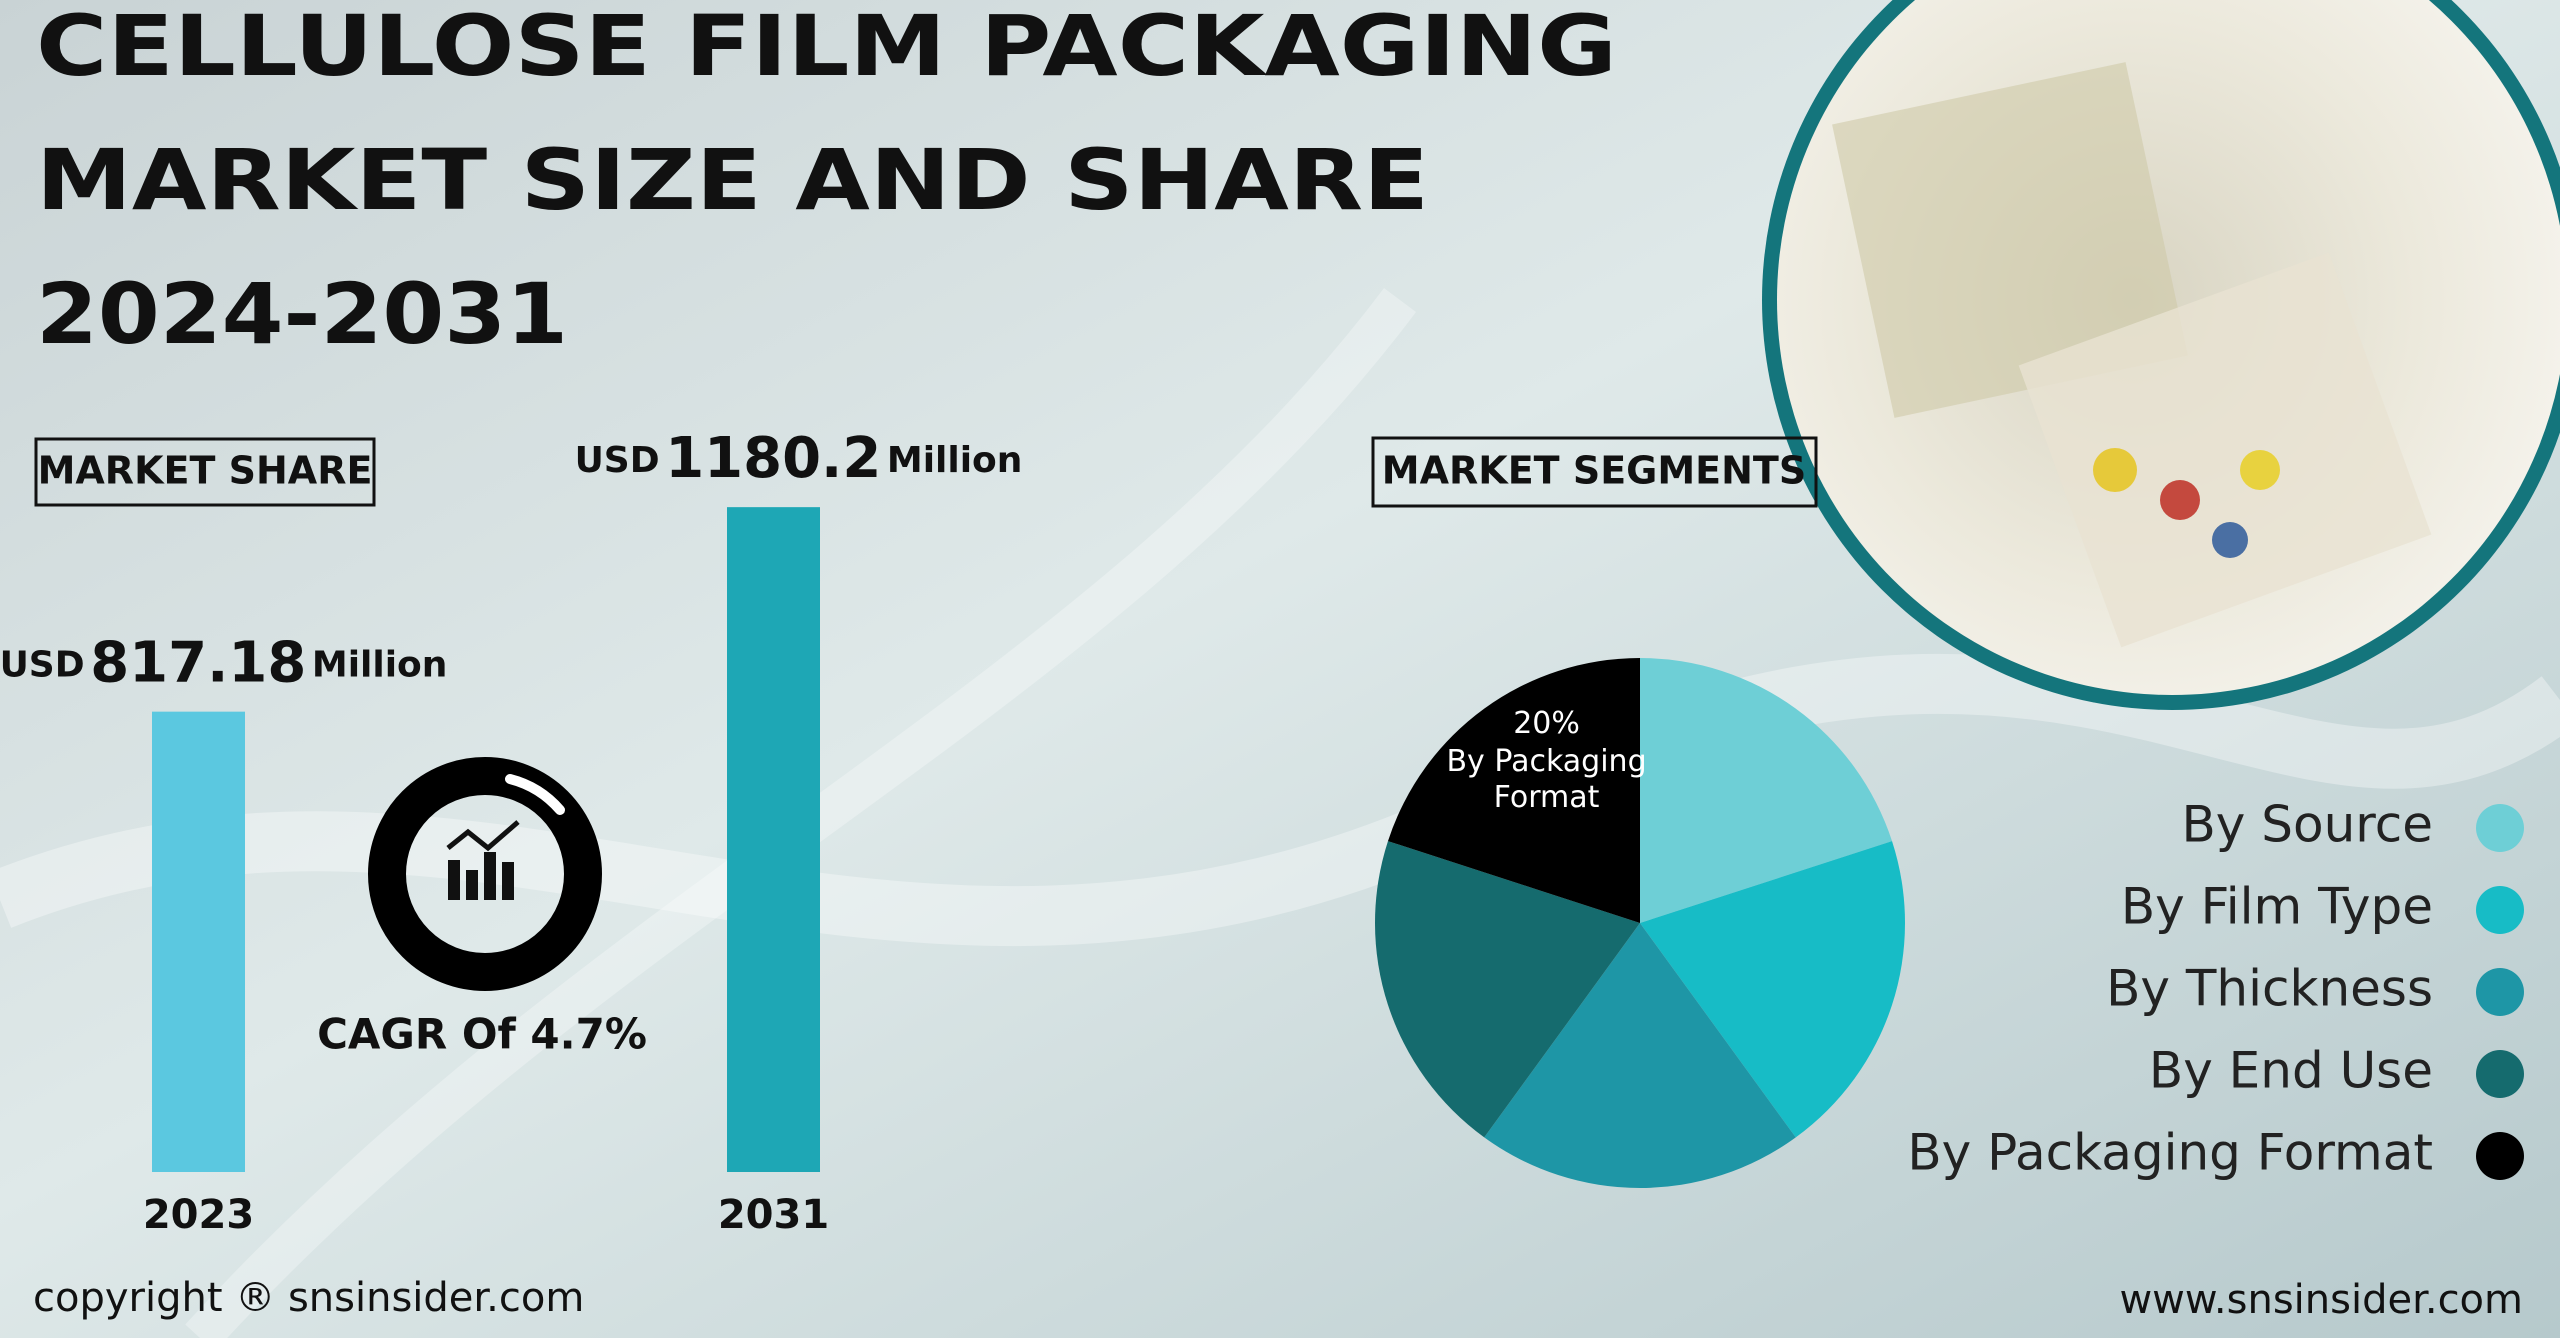  What do you see at coordinates (198, 1215) in the screenshot?
I see `x-tick-label: 2023` at bounding box center [198, 1215].